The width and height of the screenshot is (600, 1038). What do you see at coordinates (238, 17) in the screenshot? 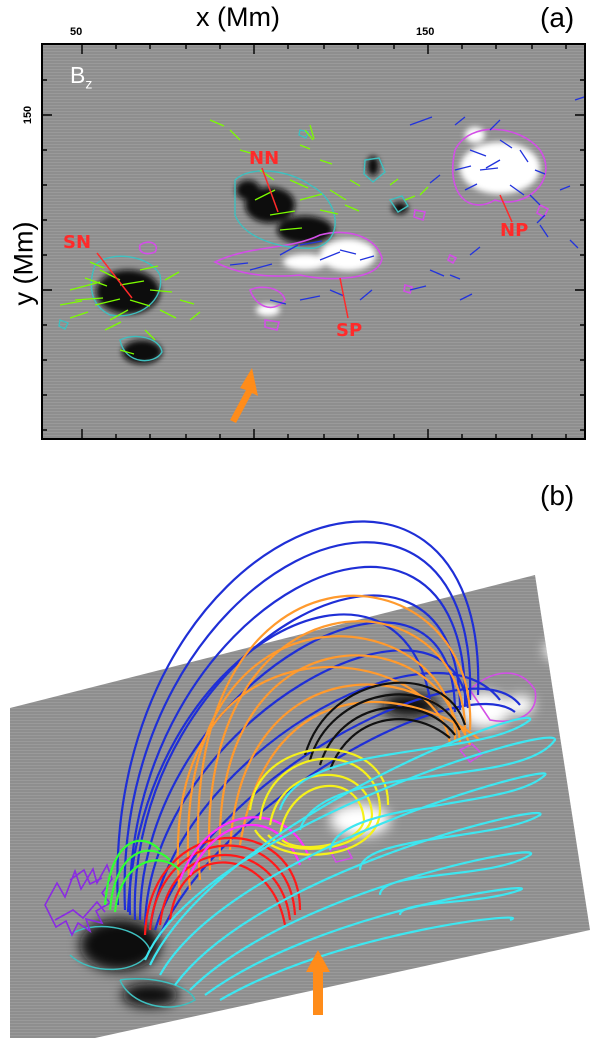
I see `x-axis-title: x (Mm)` at bounding box center [238, 17].